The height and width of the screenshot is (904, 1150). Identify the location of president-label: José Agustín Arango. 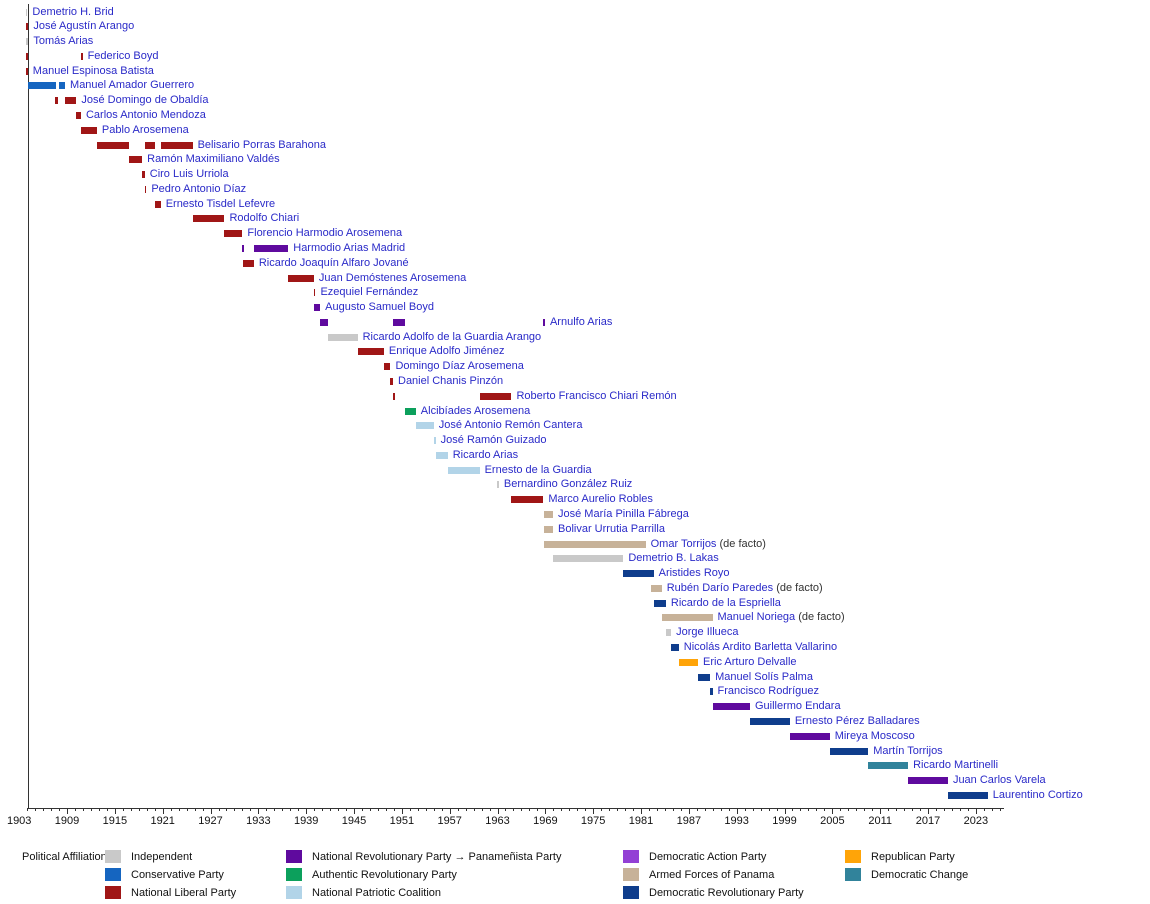
(83, 26).